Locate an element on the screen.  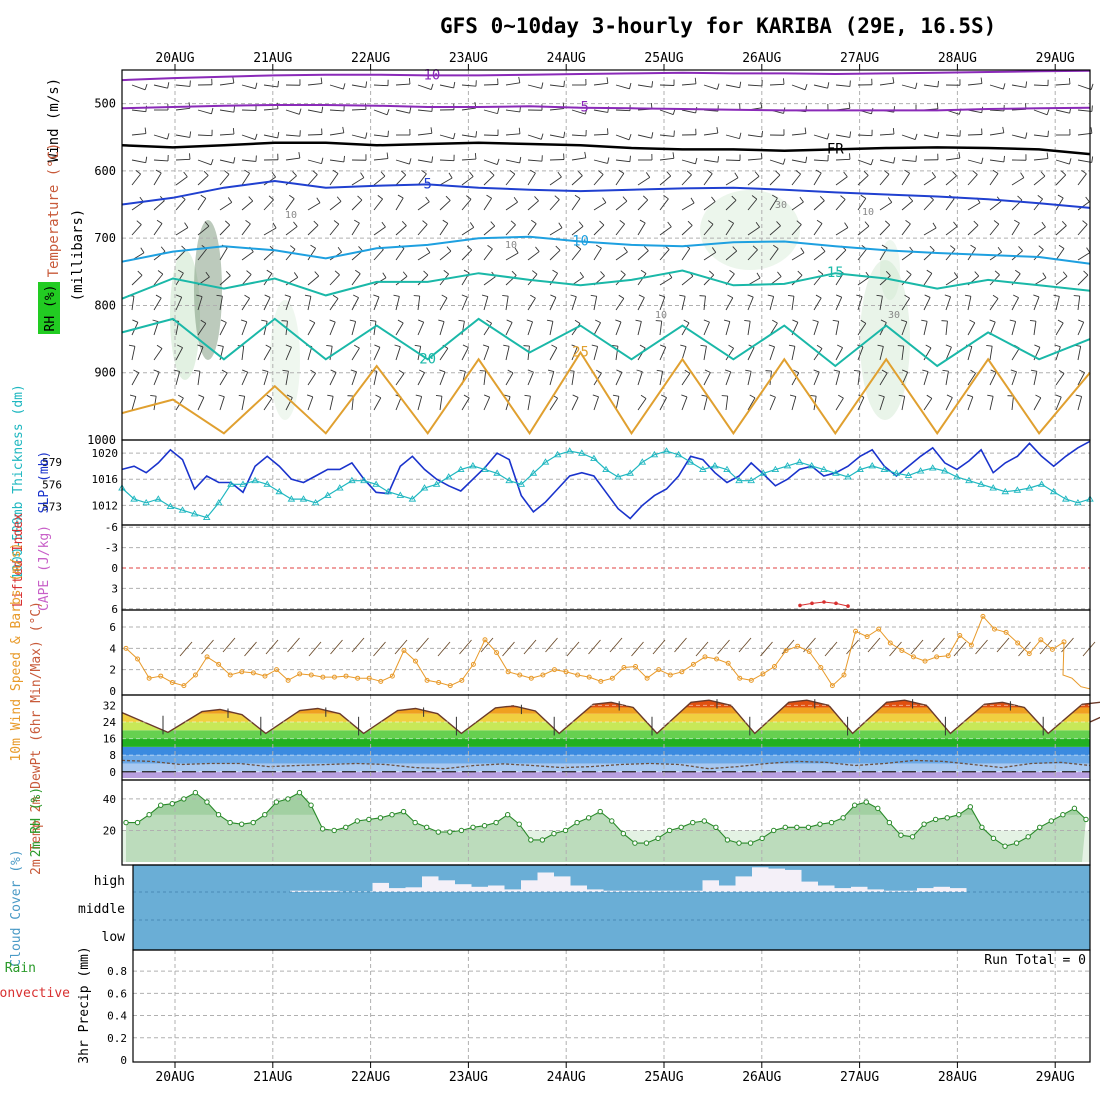
lifted-tick: 3 is located at coordinates (114, 588).